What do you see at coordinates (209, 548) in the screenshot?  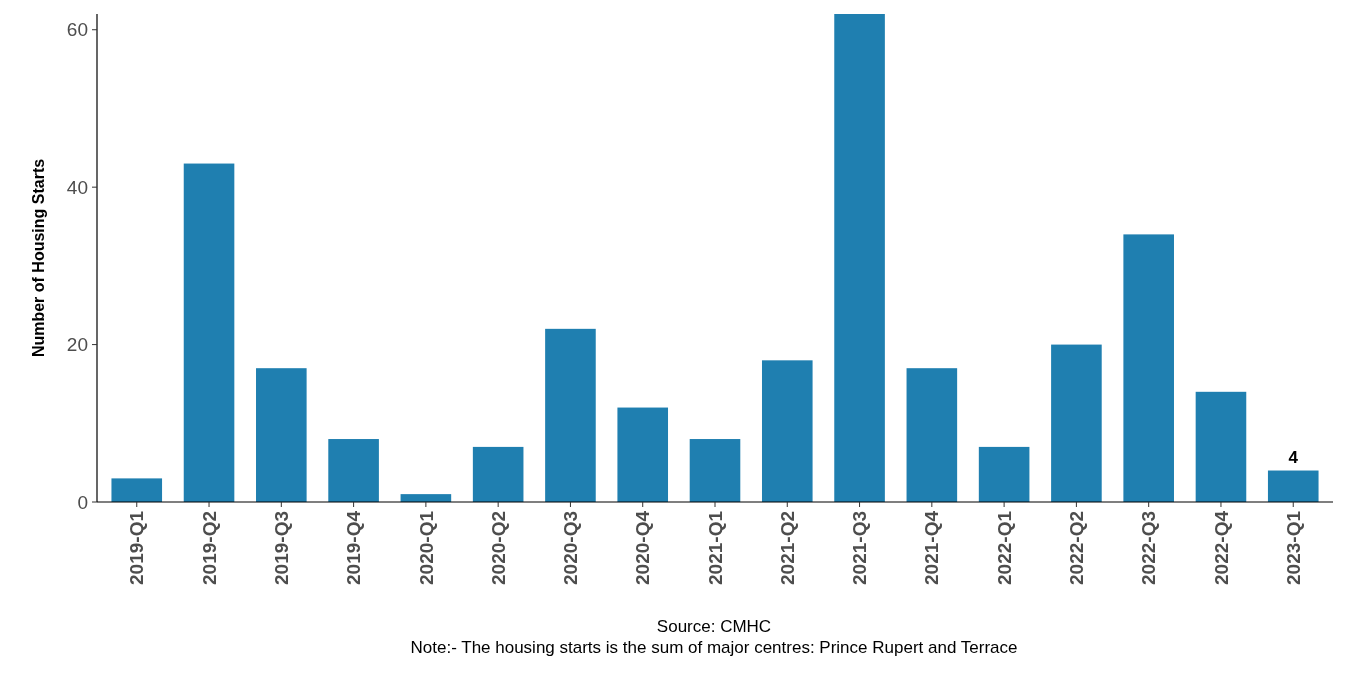 I see `x-tick-label: 2019-Q2` at bounding box center [209, 548].